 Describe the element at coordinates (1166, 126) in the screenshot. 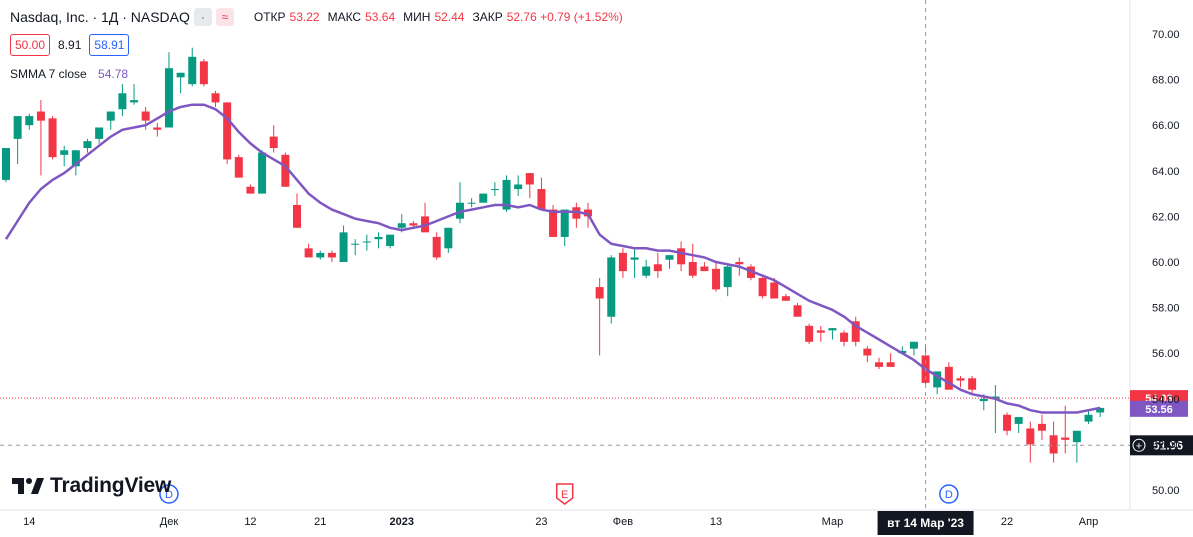

I see `price-tick-label: 66.00` at that location.